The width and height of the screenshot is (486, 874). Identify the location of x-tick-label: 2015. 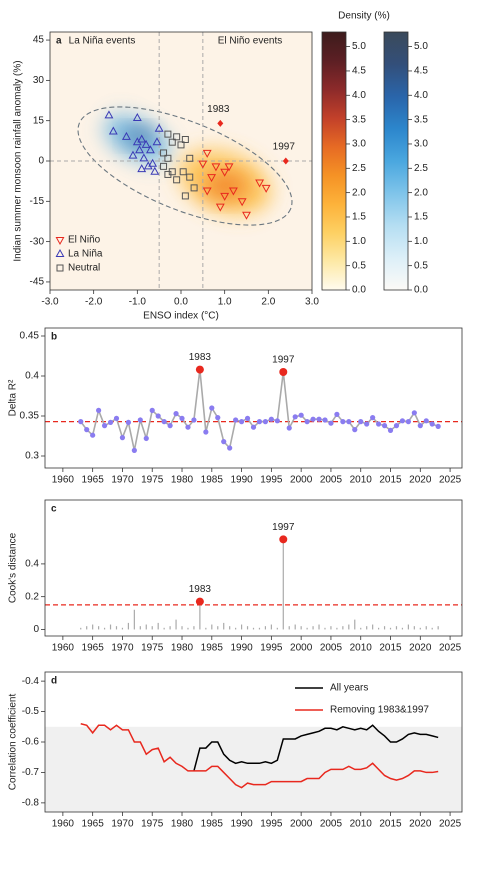
(390, 648).